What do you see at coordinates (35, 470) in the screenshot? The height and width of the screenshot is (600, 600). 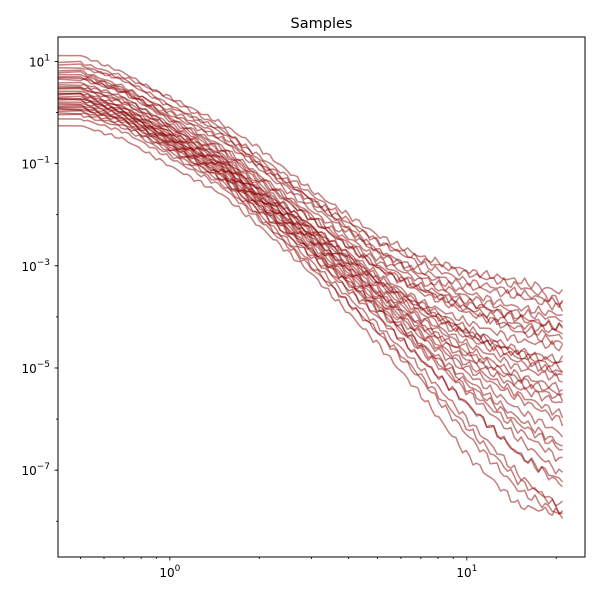 I see `y-tick-label: 10⁻⁷` at bounding box center [35, 470].